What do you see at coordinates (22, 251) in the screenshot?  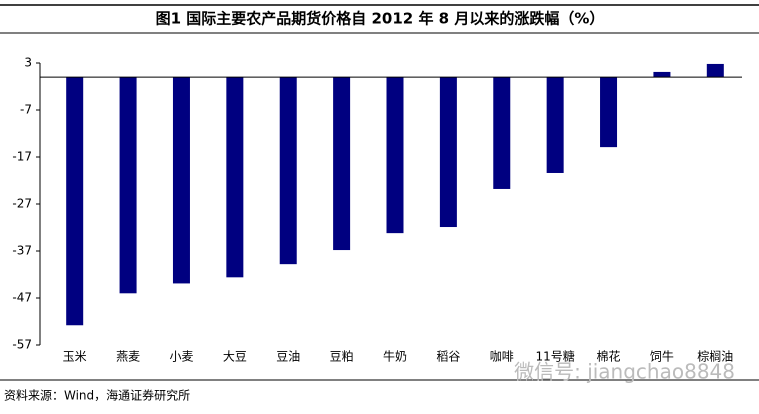 I see `y-tick-label: -37` at bounding box center [22, 251].